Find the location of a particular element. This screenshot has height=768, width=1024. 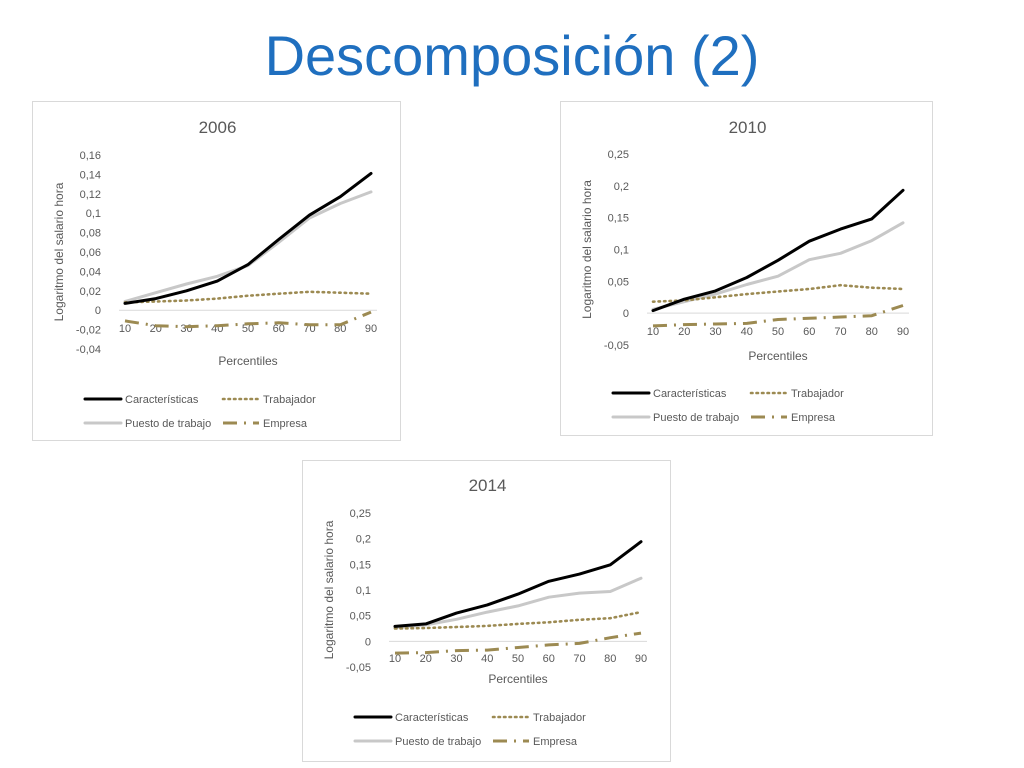

y-tick-label: 0,08 is located at coordinates (90, 234).